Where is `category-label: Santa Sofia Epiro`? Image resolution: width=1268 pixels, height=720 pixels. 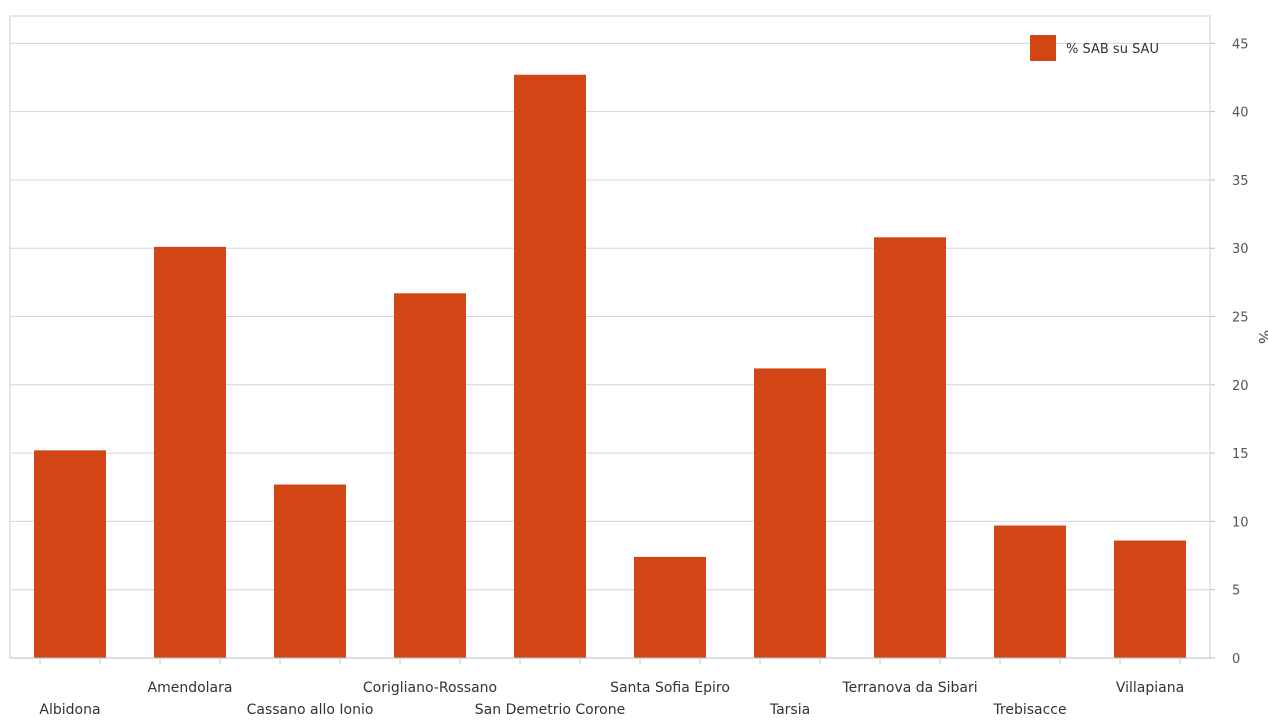
category-label: Santa Sofia Epiro is located at coordinates (670, 688).